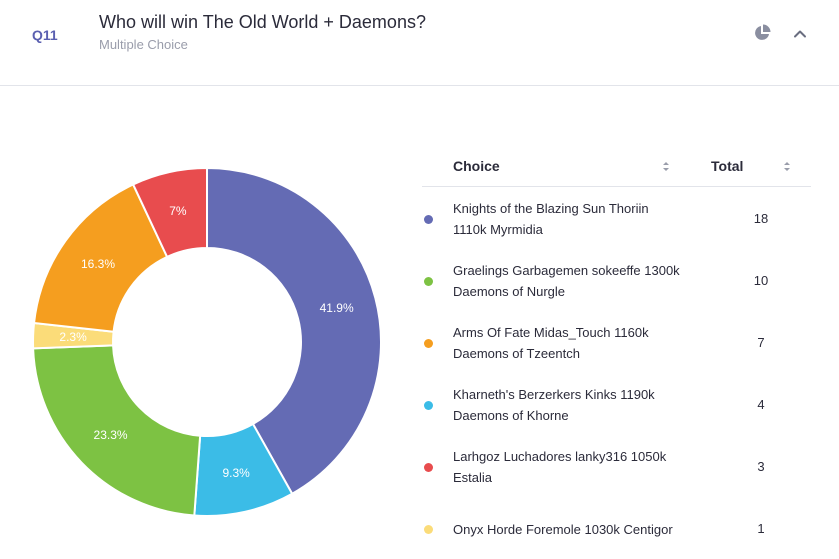  What do you see at coordinates (566, 270) in the screenshot?
I see `choice-label-line: Graelings Garbagemen sokeeffe 1300k` at bounding box center [566, 270].